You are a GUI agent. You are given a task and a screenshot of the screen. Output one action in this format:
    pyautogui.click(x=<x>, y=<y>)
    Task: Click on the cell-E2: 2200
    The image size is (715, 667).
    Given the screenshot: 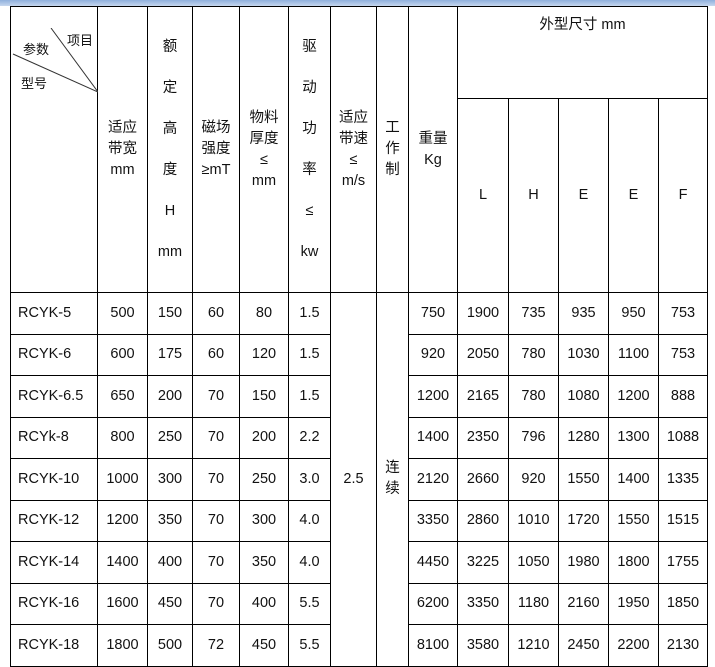 What is the action you would take?
    pyautogui.click(x=633, y=645)
    